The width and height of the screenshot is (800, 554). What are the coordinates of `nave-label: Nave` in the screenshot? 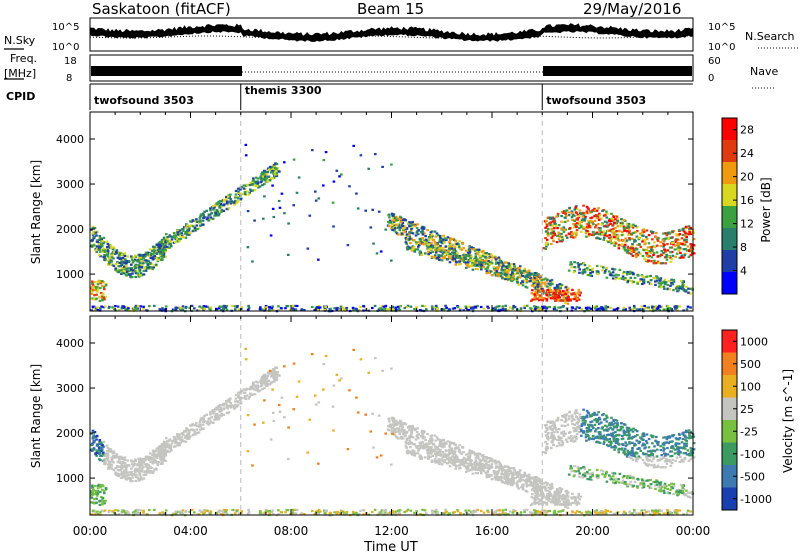 It's located at (764, 71).